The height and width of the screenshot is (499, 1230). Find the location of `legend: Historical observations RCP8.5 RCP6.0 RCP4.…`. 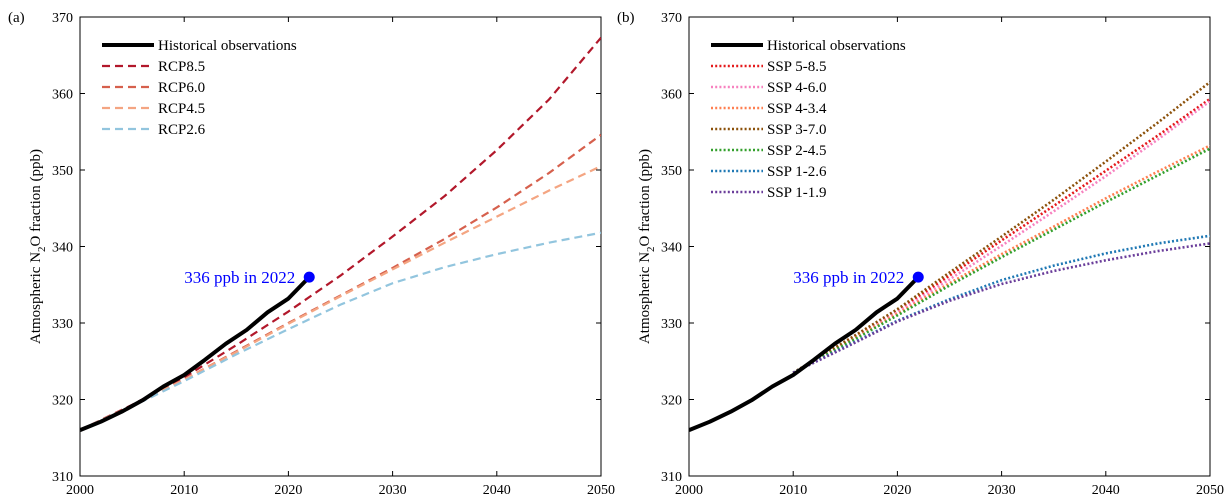

legend: Historical observations RCP8.5 RCP6.0 RCP4.… is located at coordinates (199, 88).